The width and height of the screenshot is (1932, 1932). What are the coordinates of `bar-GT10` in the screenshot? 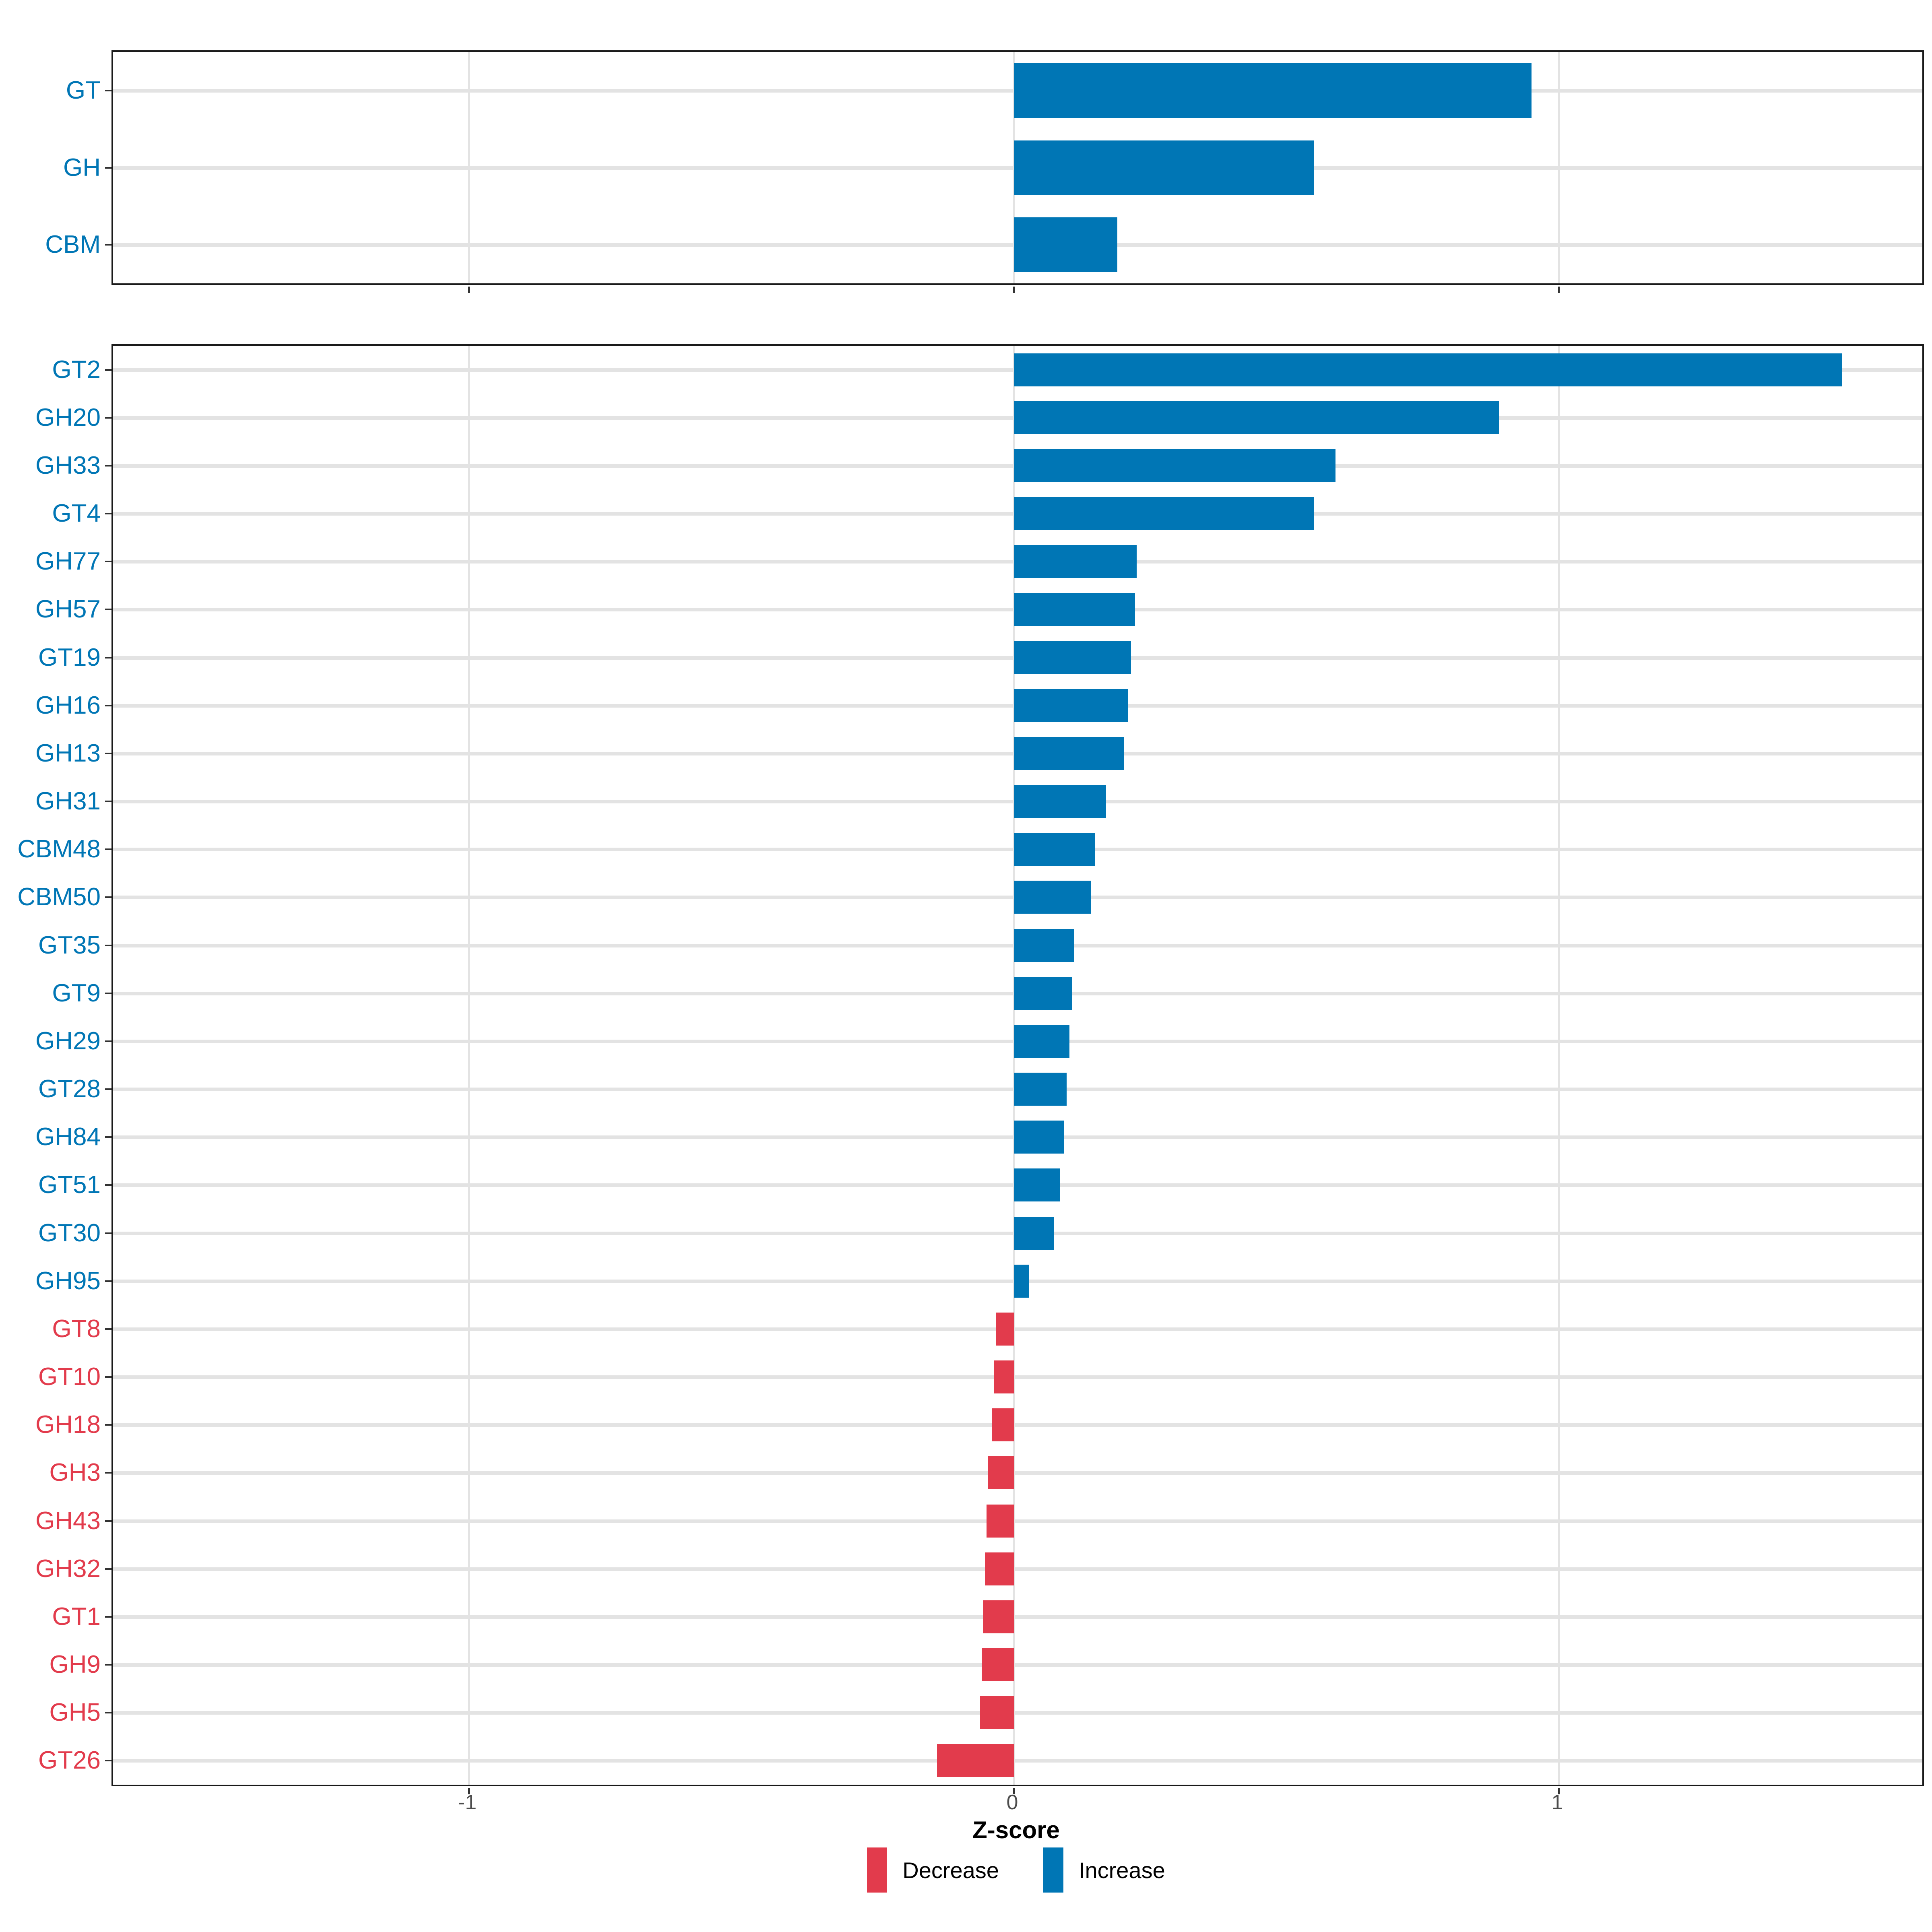 It's located at (1004, 1377).